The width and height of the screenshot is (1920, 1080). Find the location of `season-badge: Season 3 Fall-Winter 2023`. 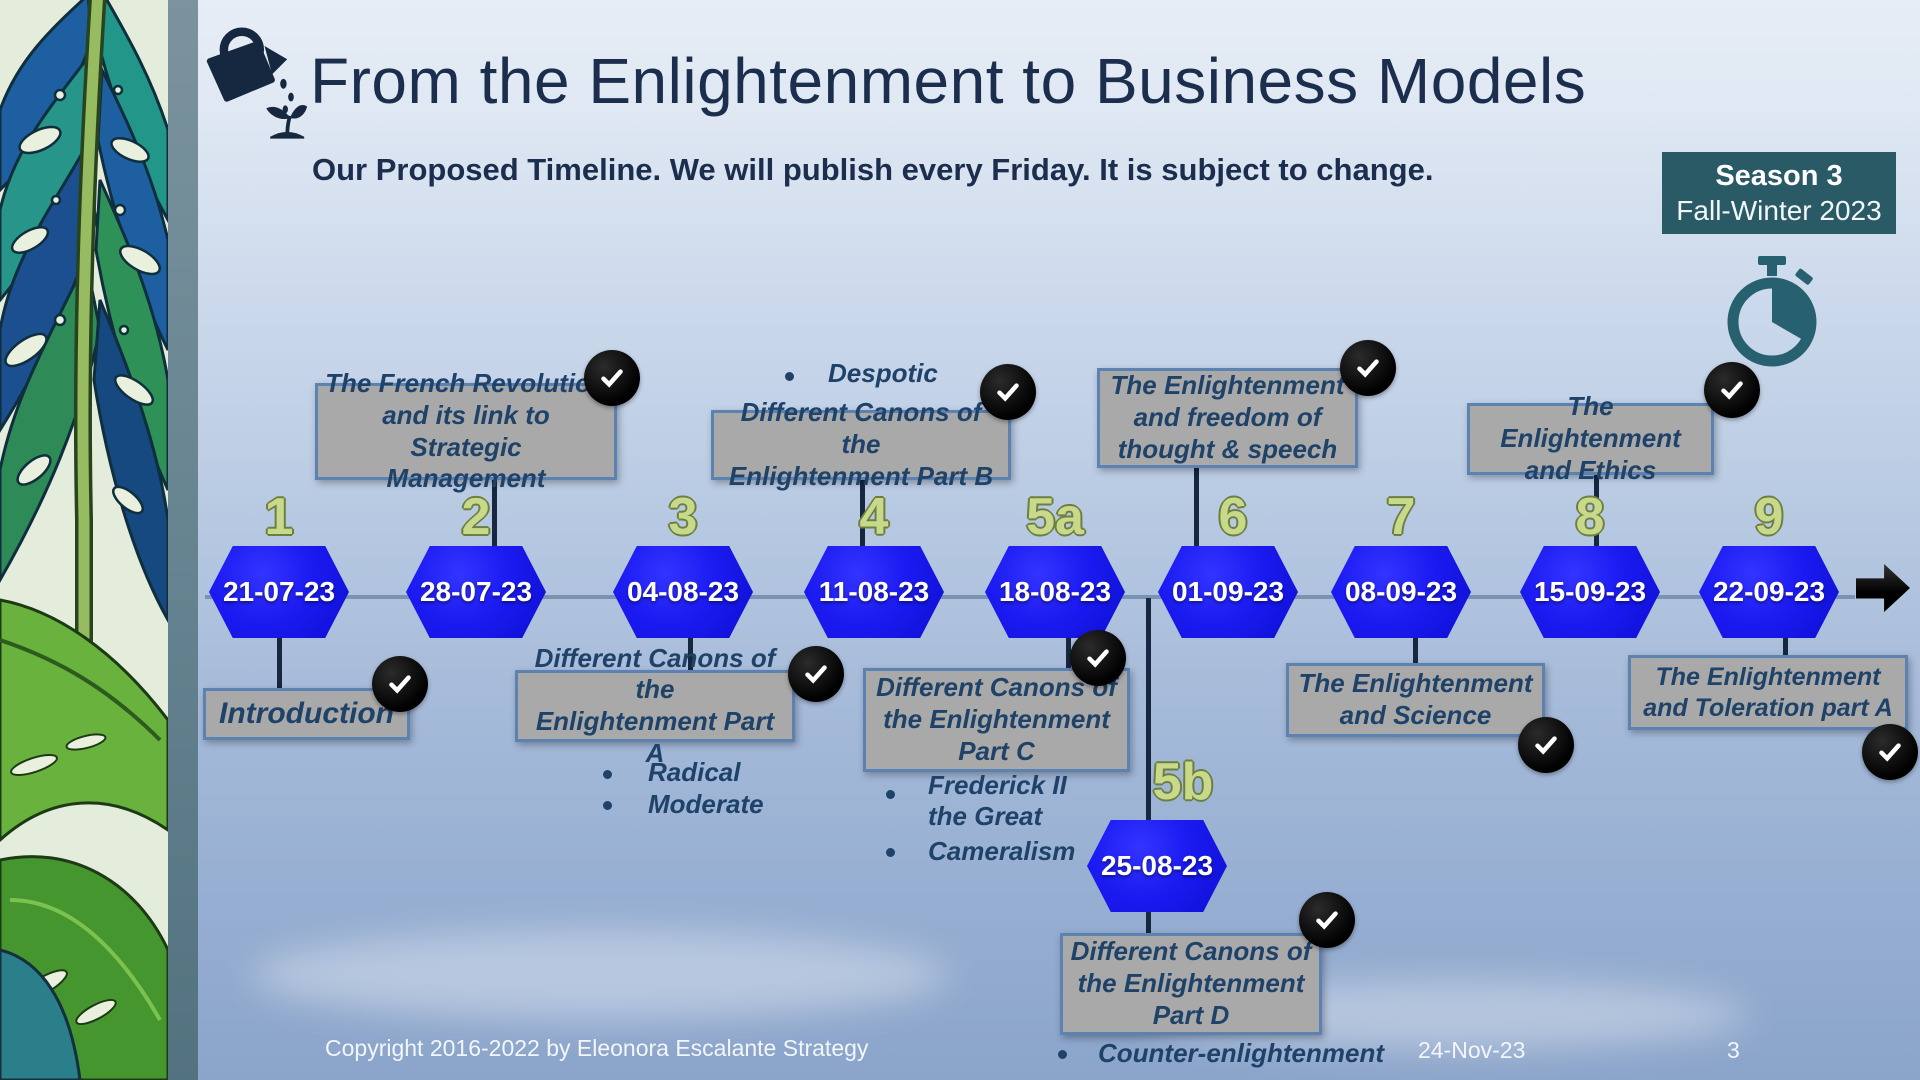

season-badge: Season 3 Fall-Winter 2023 is located at coordinates (1779, 193).